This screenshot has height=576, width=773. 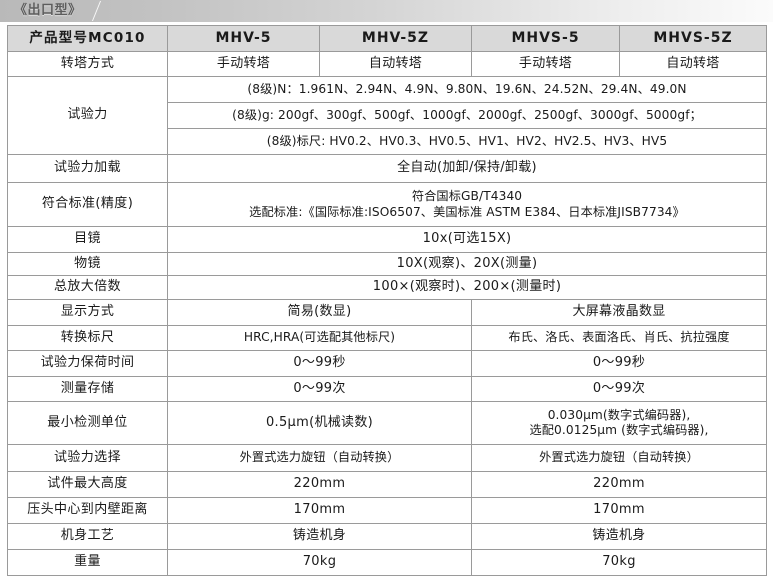 What do you see at coordinates (319, 458) in the screenshot?
I see `cell-force-selection-left: 外置式选力旋钮（自动转换）` at bounding box center [319, 458].